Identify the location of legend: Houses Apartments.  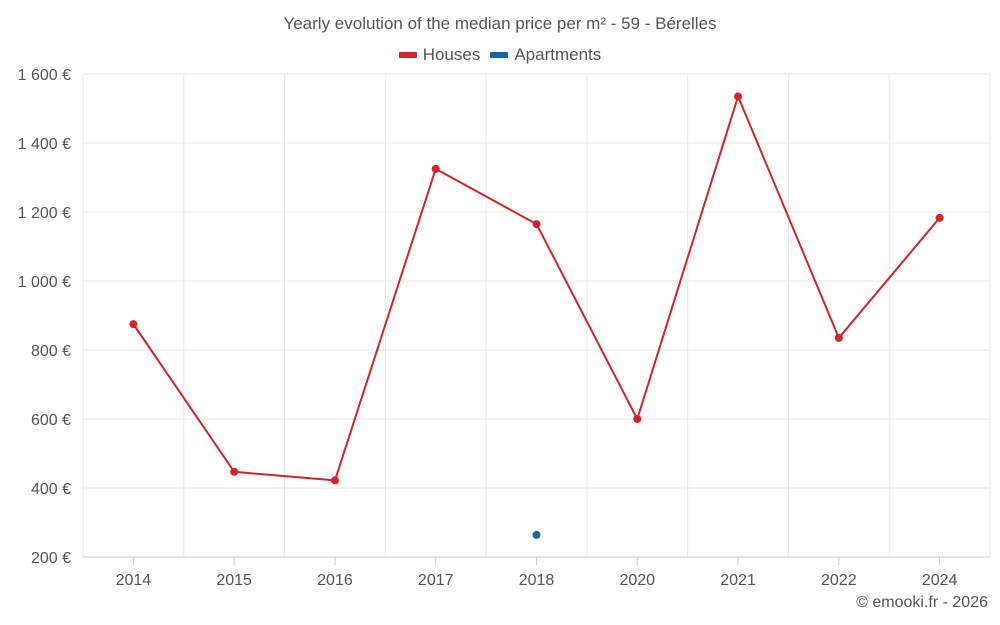
(500, 55).